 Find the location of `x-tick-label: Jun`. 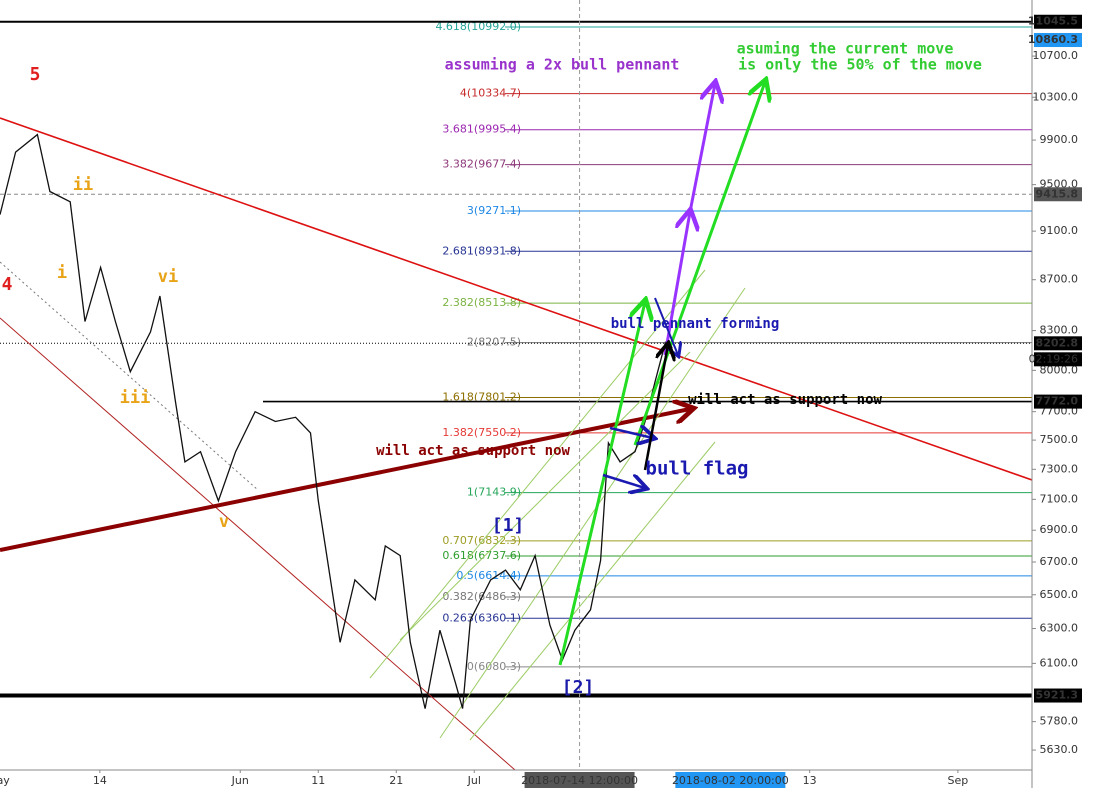

x-tick-label: Jun is located at coordinates (240, 780).